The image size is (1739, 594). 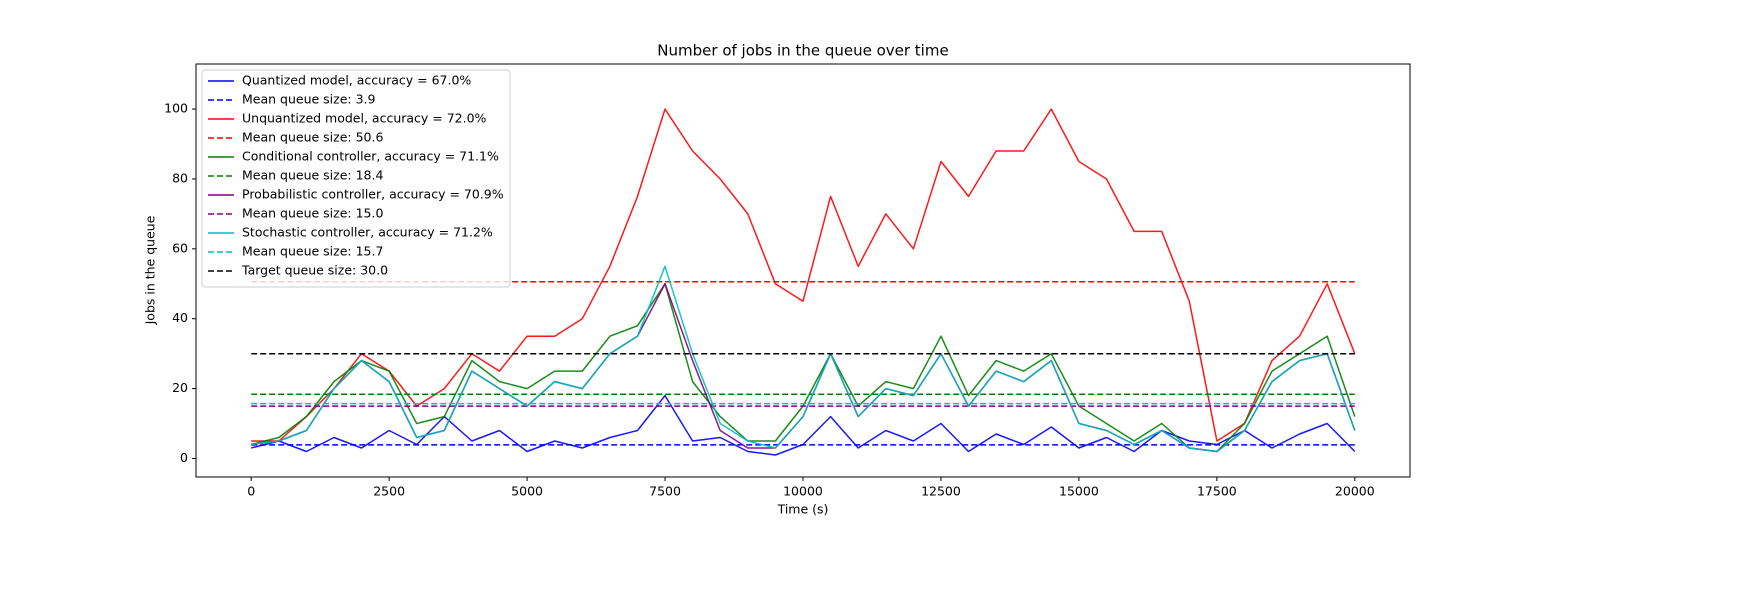 I want to click on x-tick-label: 0, so click(x=251, y=491).